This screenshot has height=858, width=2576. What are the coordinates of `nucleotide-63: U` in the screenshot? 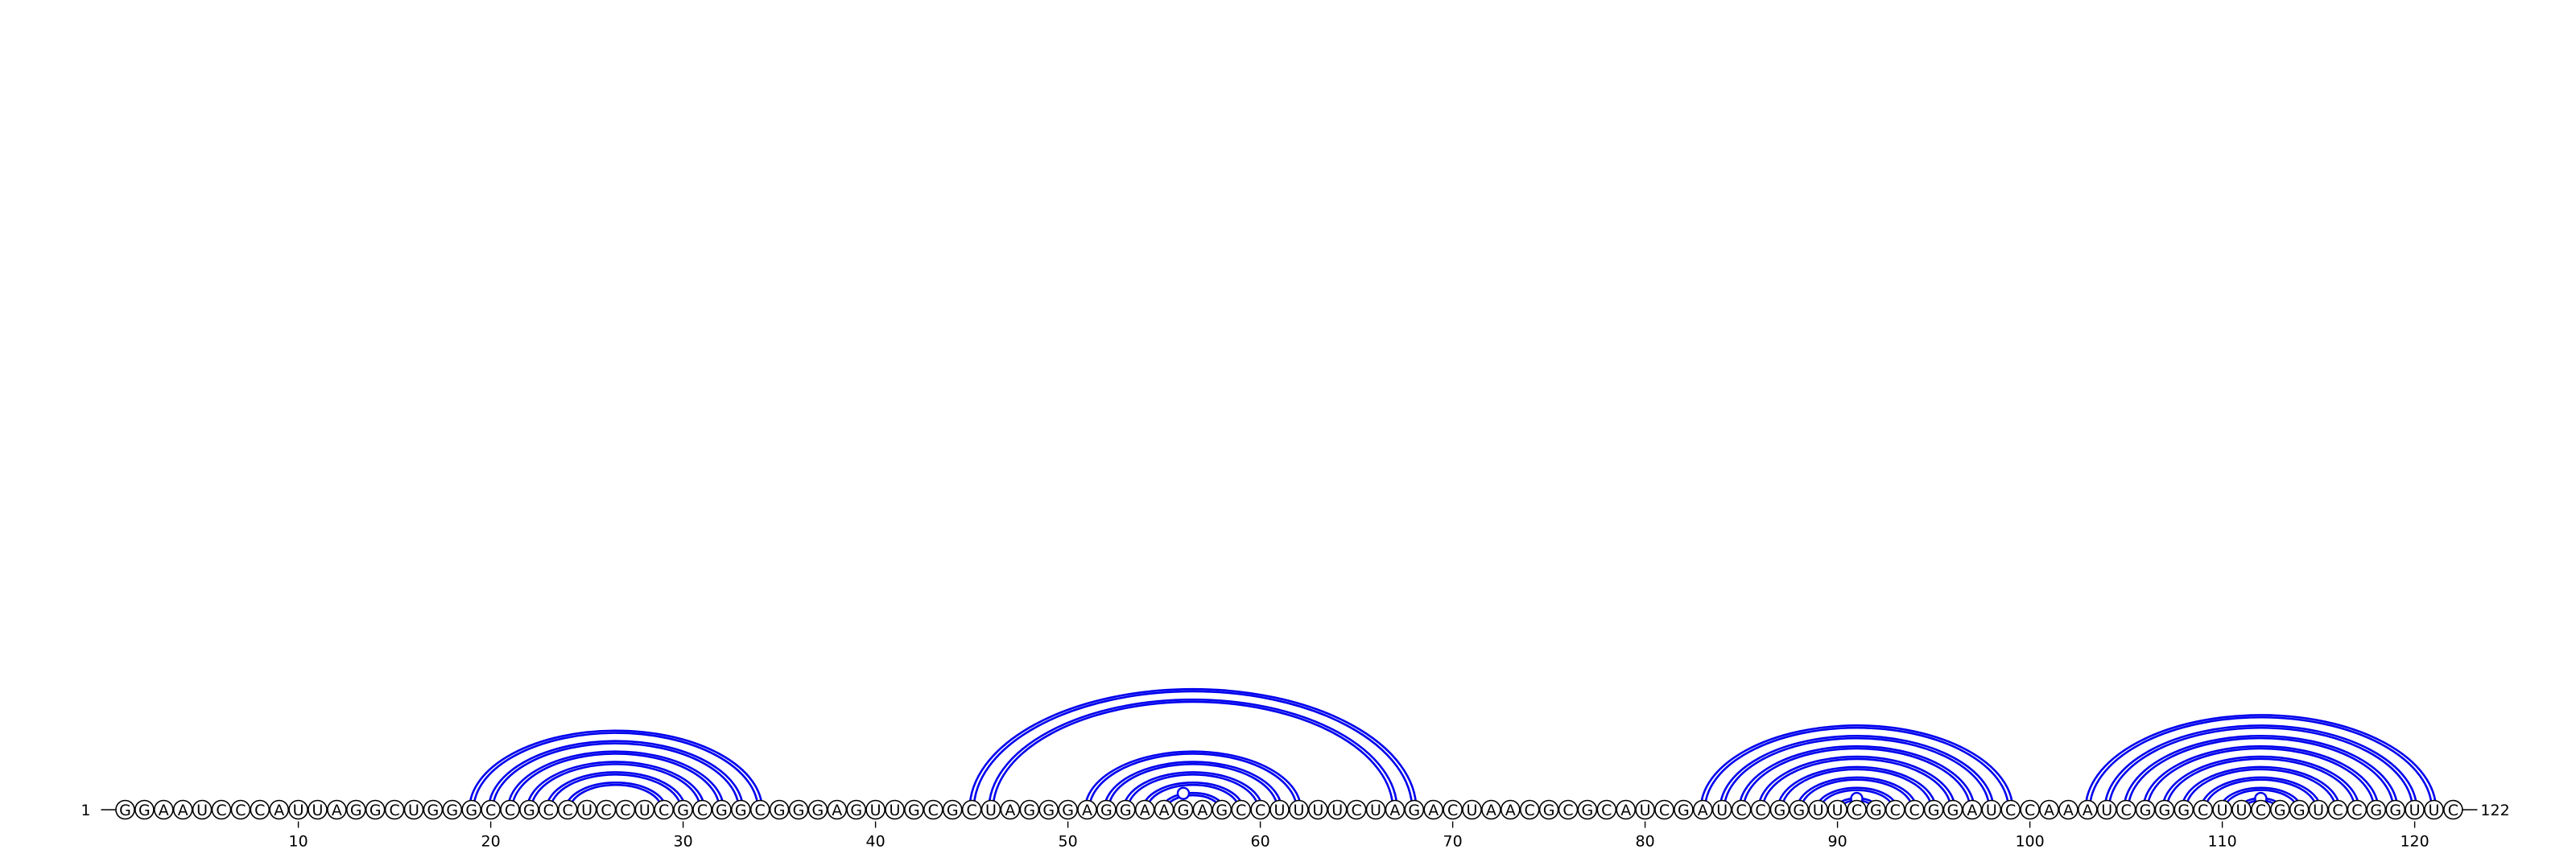 It's located at (1318, 809).